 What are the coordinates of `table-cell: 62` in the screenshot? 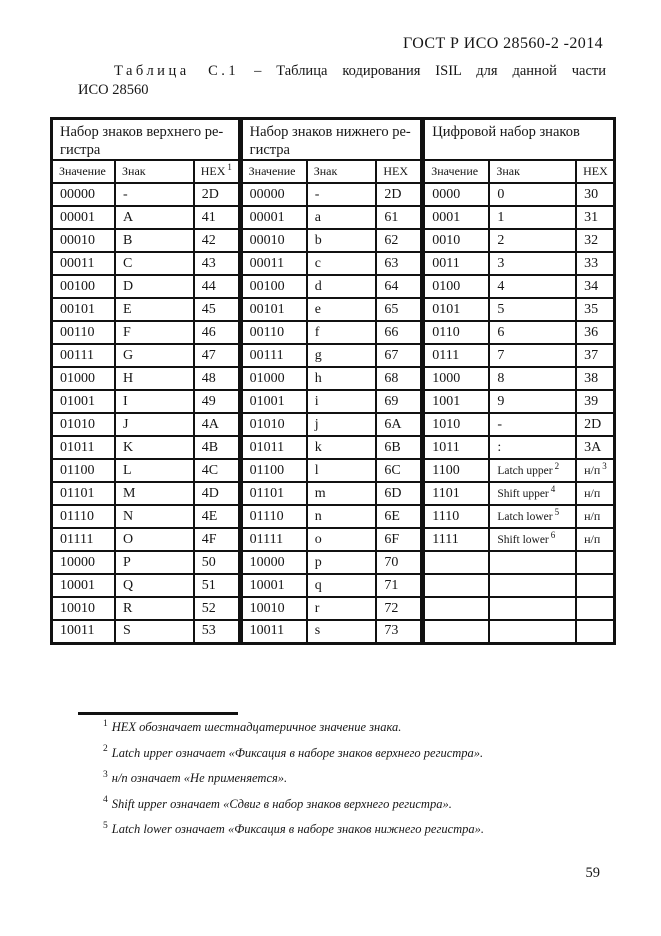 It's located at (399, 240).